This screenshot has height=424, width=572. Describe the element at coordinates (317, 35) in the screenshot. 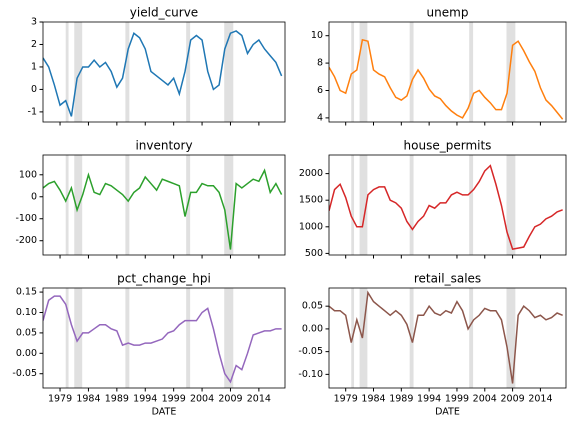

I see `y-tick-label: 10` at that location.